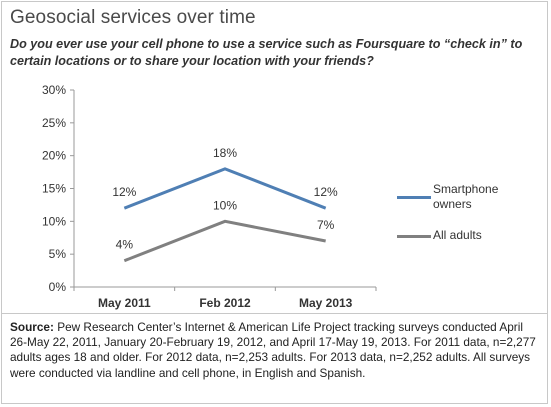 This screenshot has width=551, height=407. I want to click on source-divider, so click(274, 313).